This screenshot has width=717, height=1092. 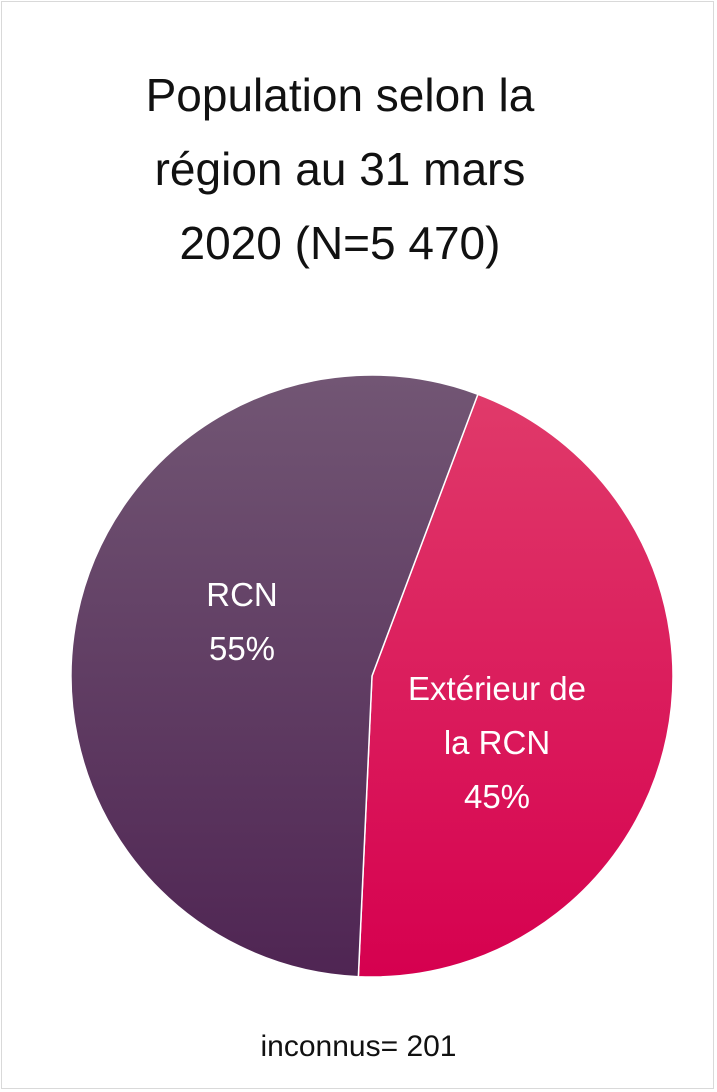 I want to click on chart-title-line-2: région au 31 mars, so click(x=340, y=169).